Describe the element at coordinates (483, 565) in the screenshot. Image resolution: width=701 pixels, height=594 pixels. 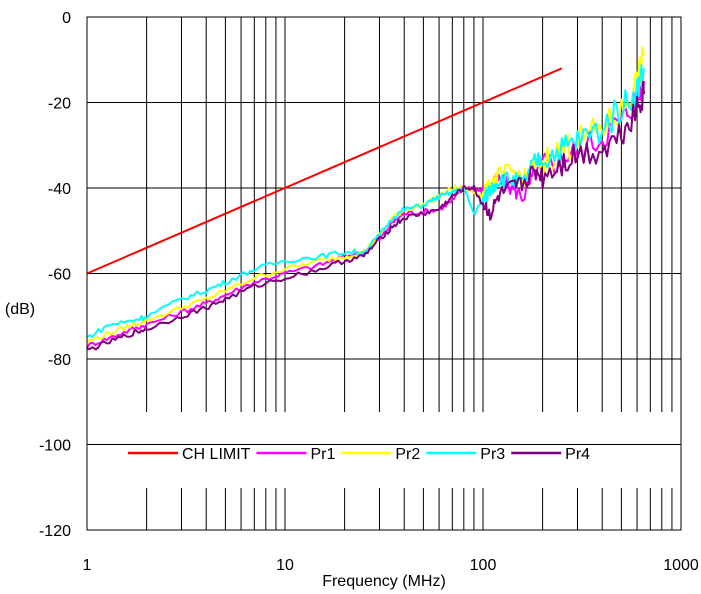
I see `x-tick-label: 100` at that location.